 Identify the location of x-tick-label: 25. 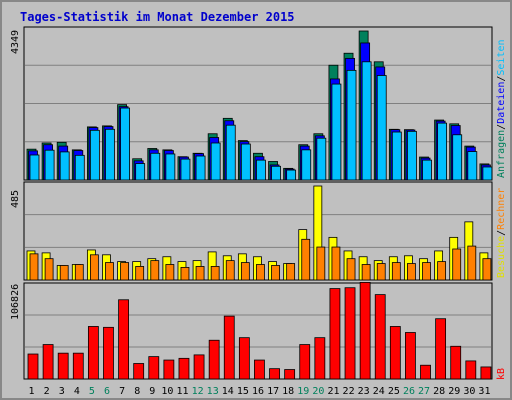
(394, 391).